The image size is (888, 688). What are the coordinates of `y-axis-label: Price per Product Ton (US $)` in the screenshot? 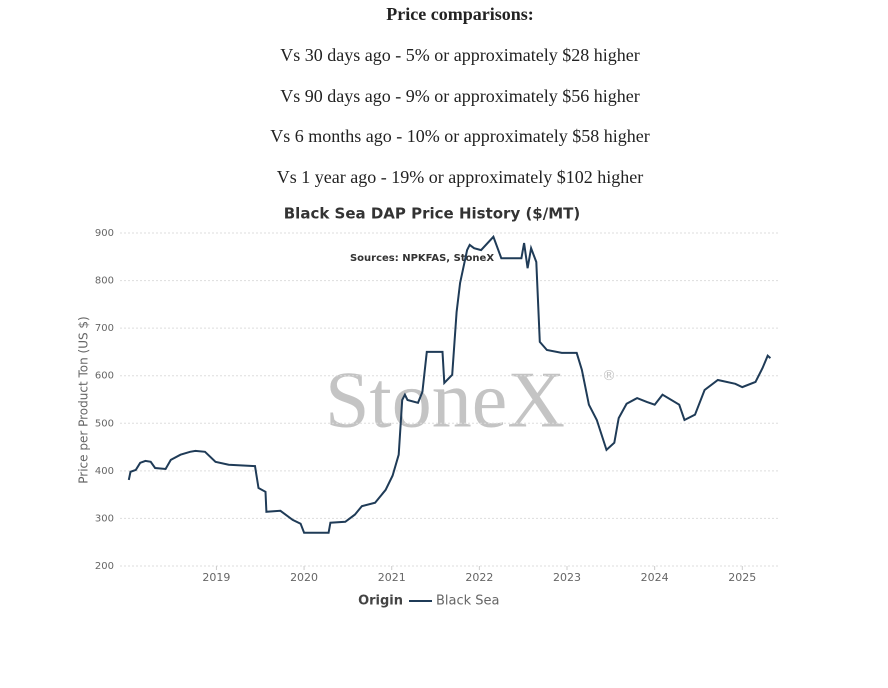 It's located at (84, 399).